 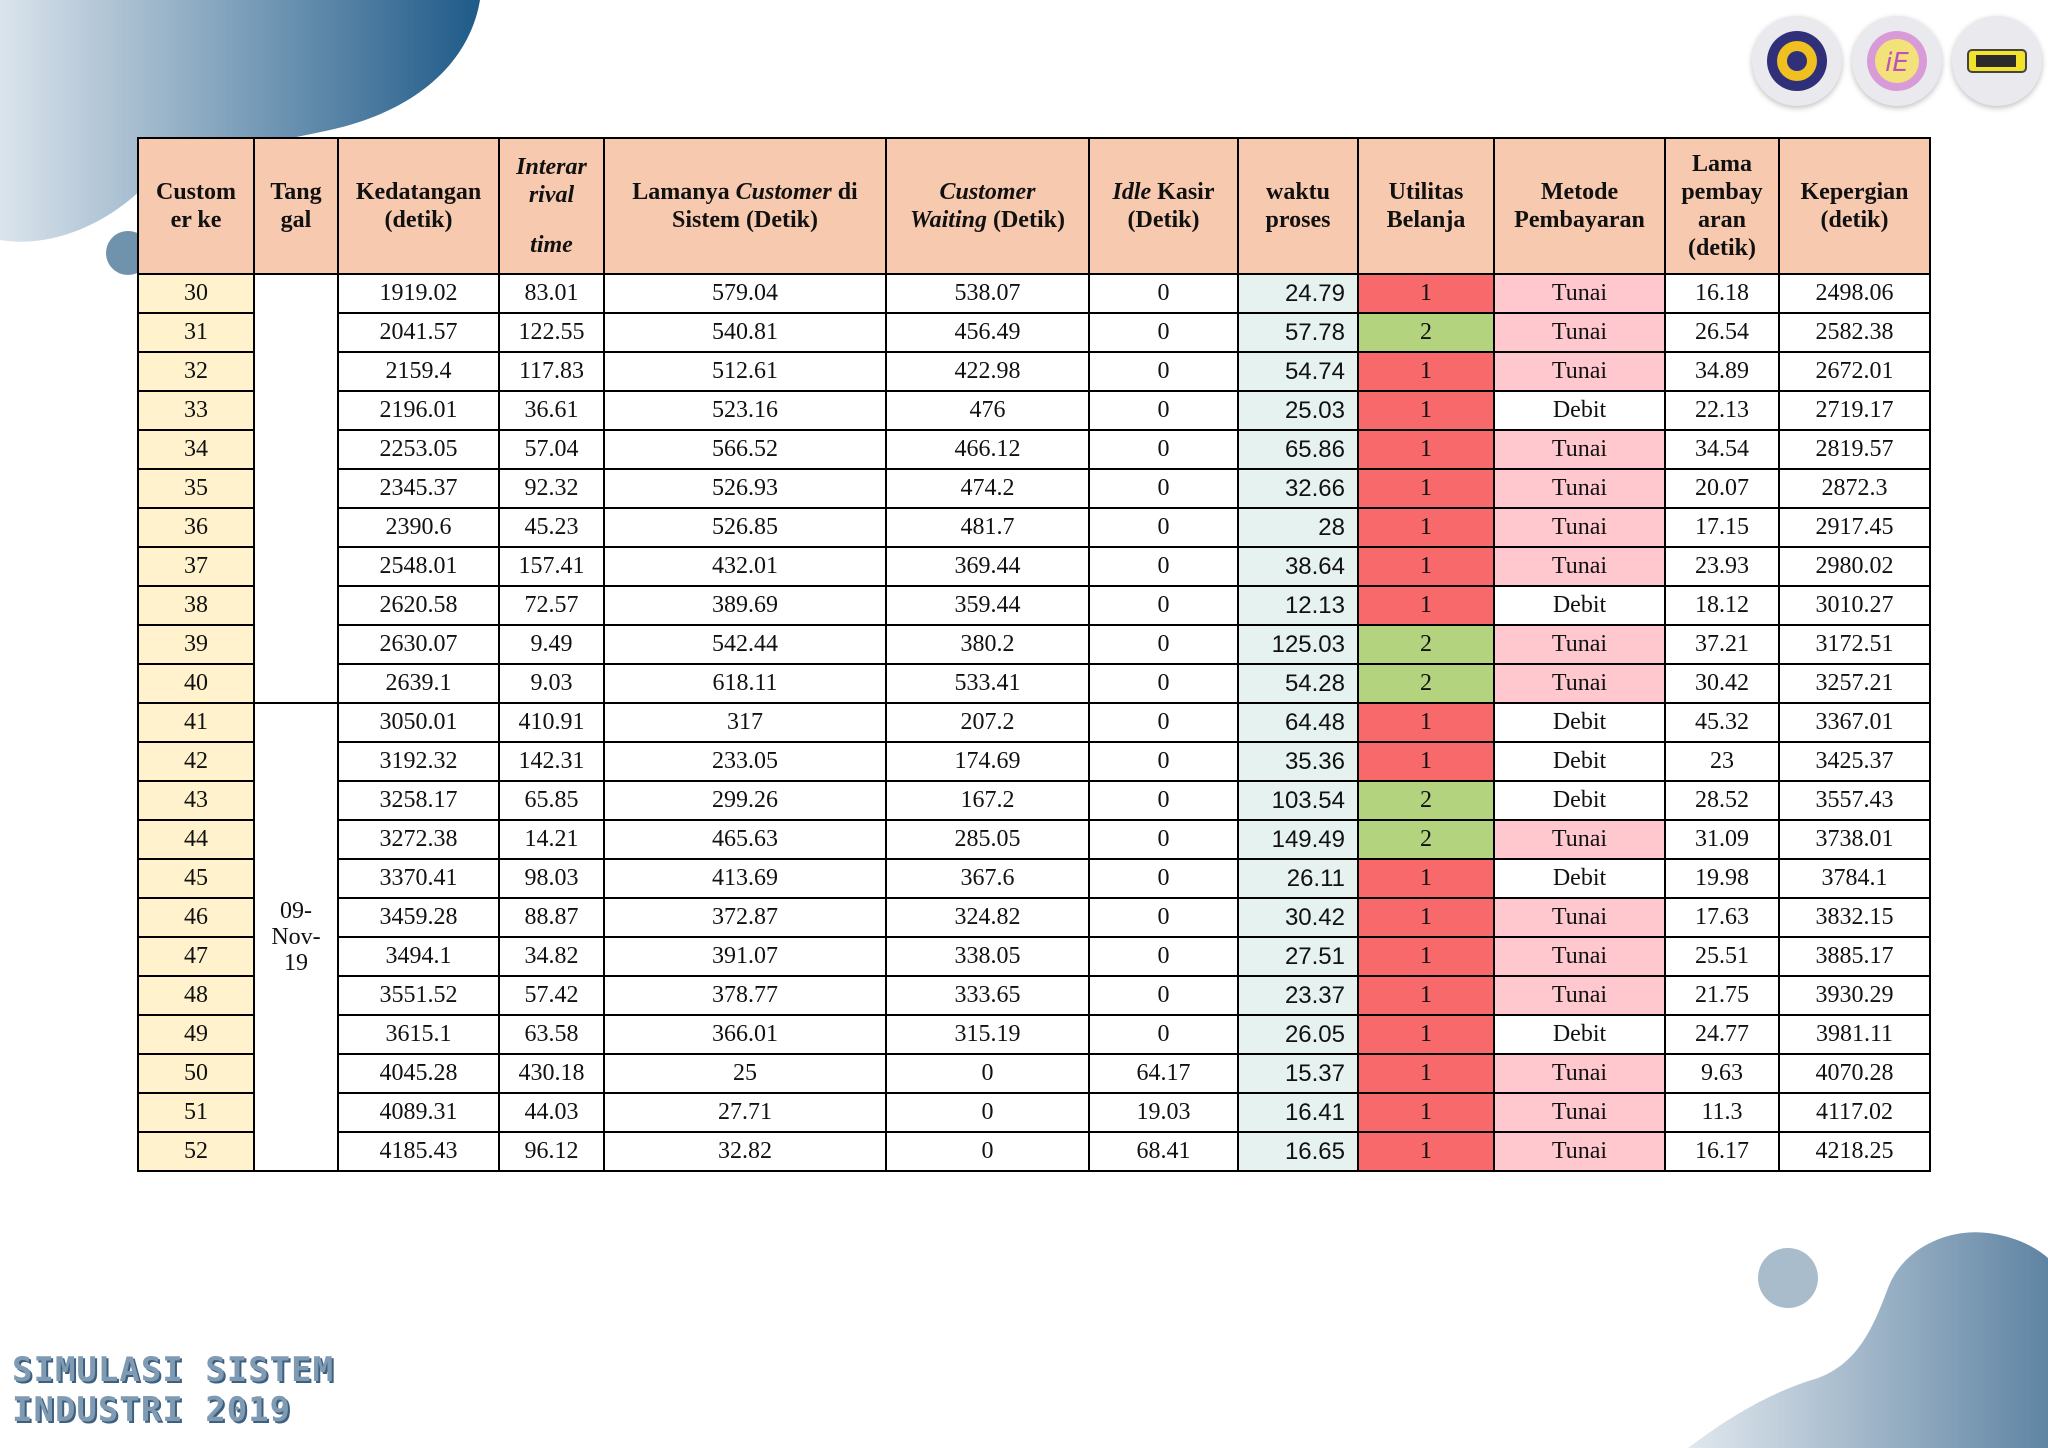 I want to click on cell-kepergian: 2917.45, so click(x=1854, y=527).